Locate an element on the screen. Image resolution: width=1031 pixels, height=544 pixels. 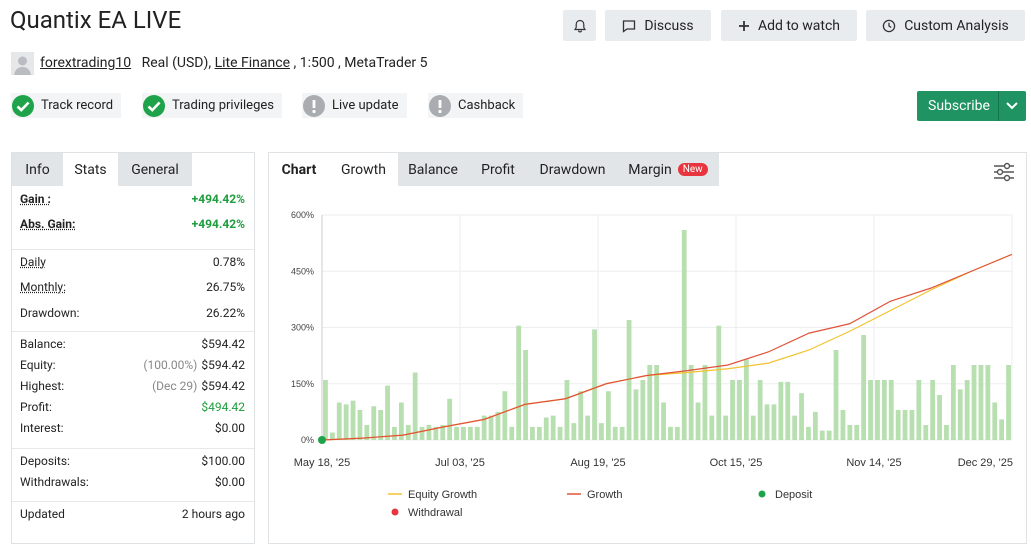
divider is located at coordinates (998, 106).